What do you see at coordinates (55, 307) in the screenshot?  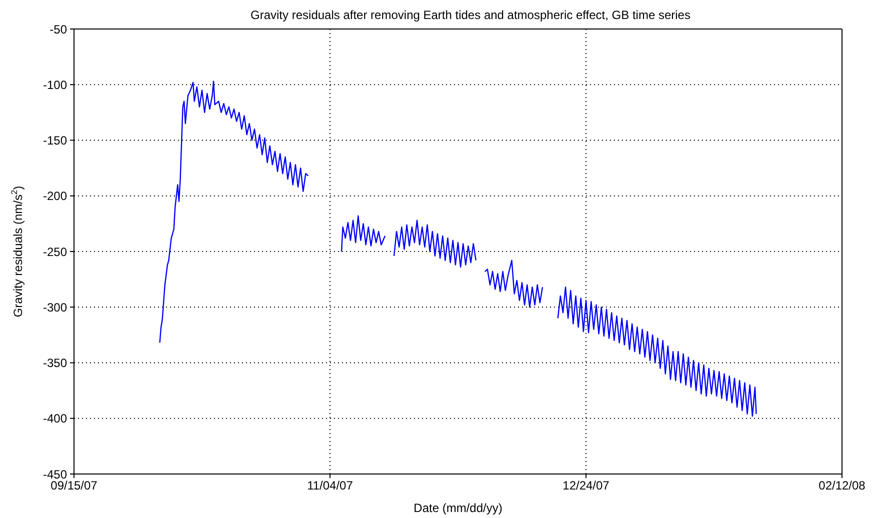 I see `y-tick-label: -300` at bounding box center [55, 307].